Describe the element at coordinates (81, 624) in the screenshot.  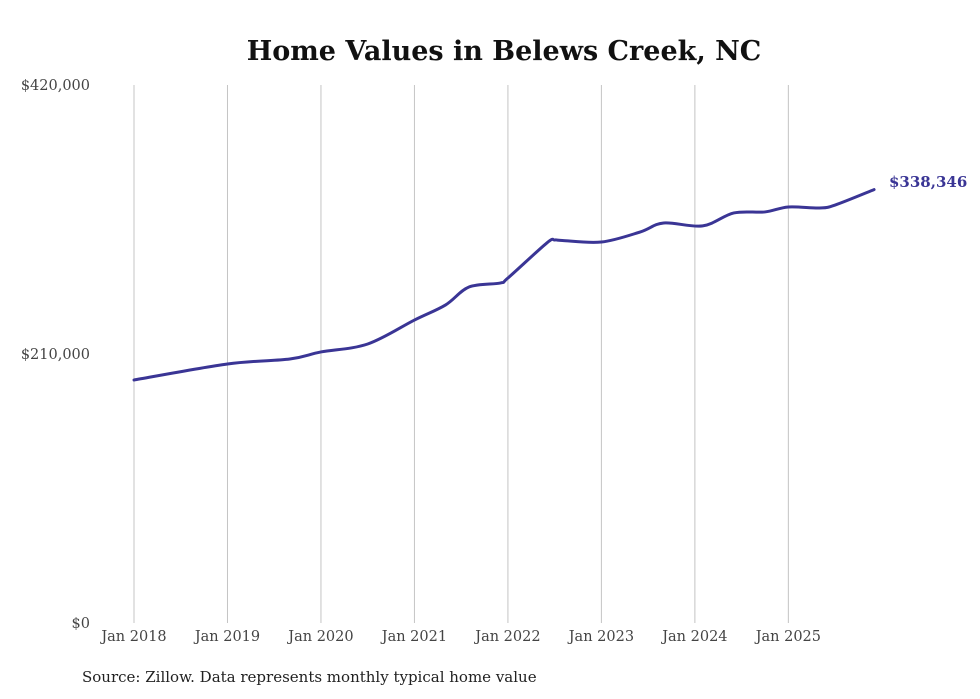
I see `y-tick-label: $0` at that location.